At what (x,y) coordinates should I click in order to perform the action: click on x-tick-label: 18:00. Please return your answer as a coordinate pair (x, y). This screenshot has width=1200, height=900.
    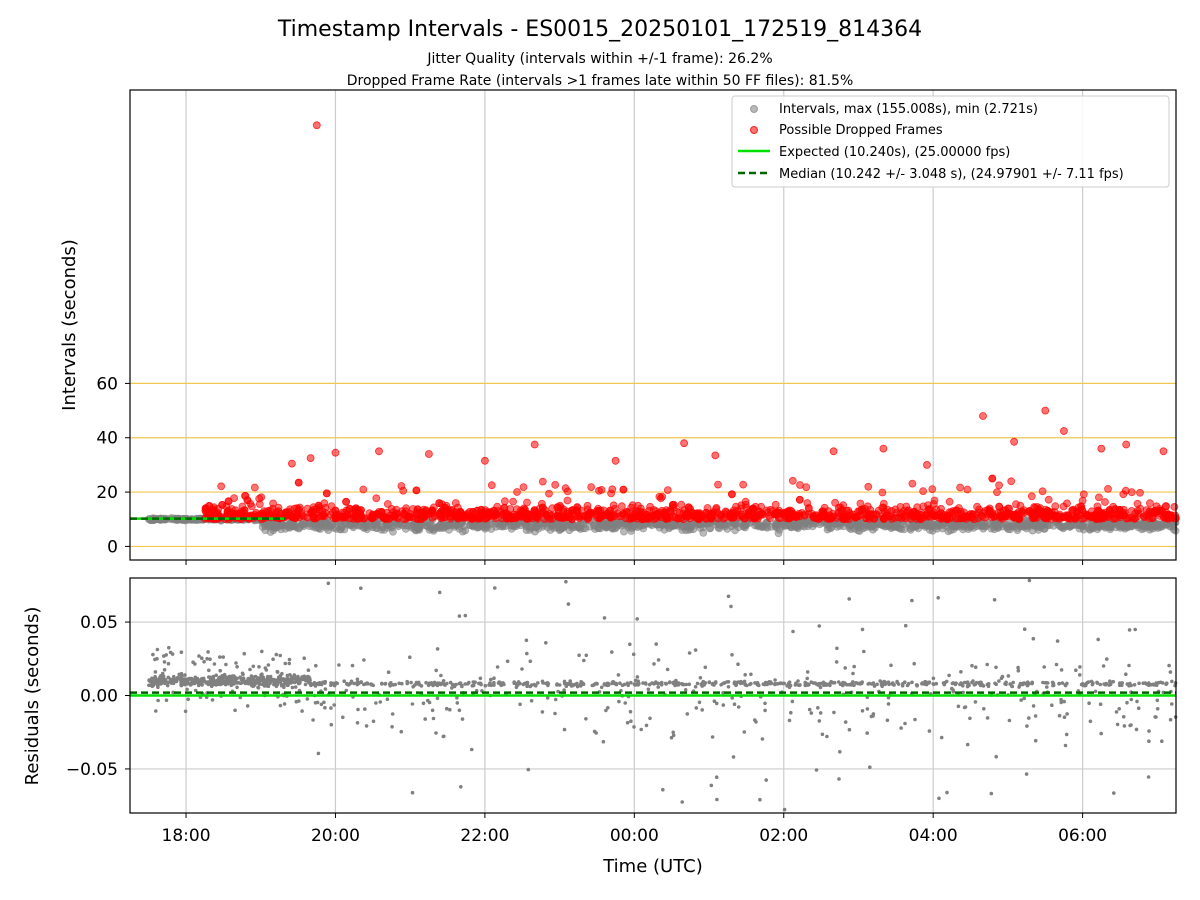
    Looking at the image, I should click on (186, 836).